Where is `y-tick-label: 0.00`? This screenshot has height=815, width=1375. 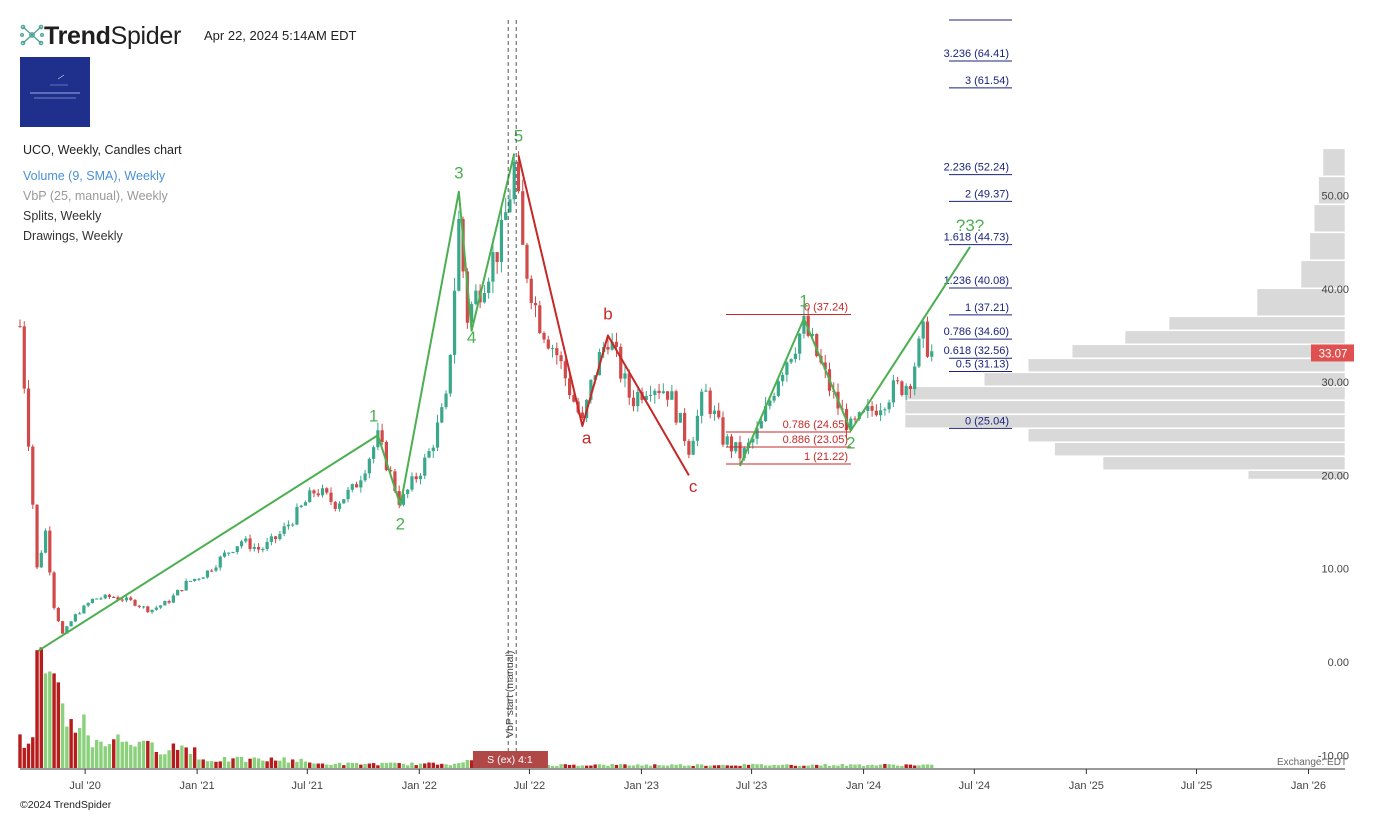 y-tick-label: 0.00 is located at coordinates (1338, 663).